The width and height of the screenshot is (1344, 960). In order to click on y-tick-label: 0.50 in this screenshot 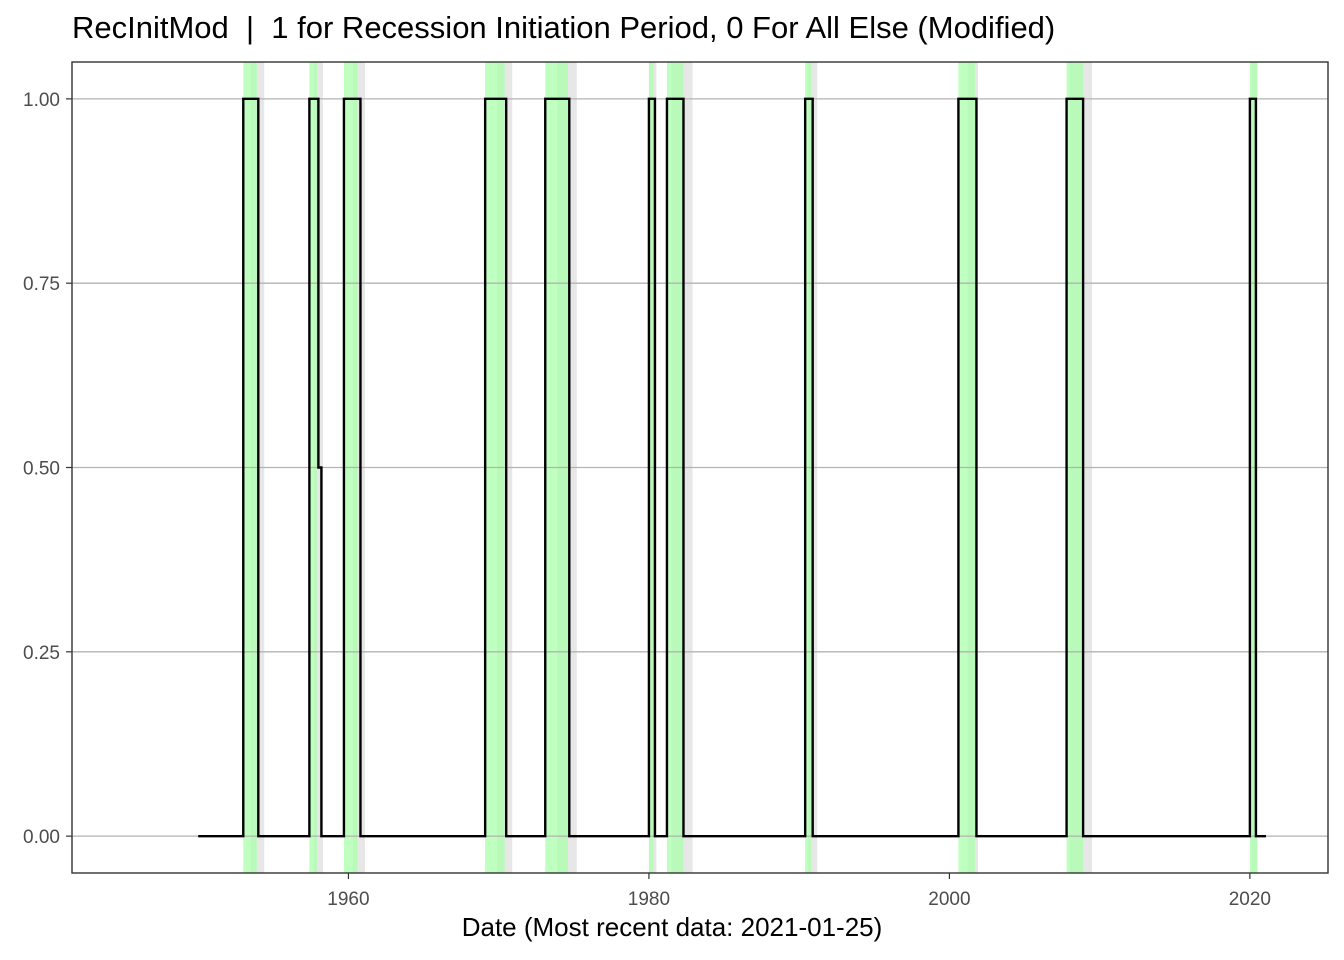, I will do `click(41, 469)`.